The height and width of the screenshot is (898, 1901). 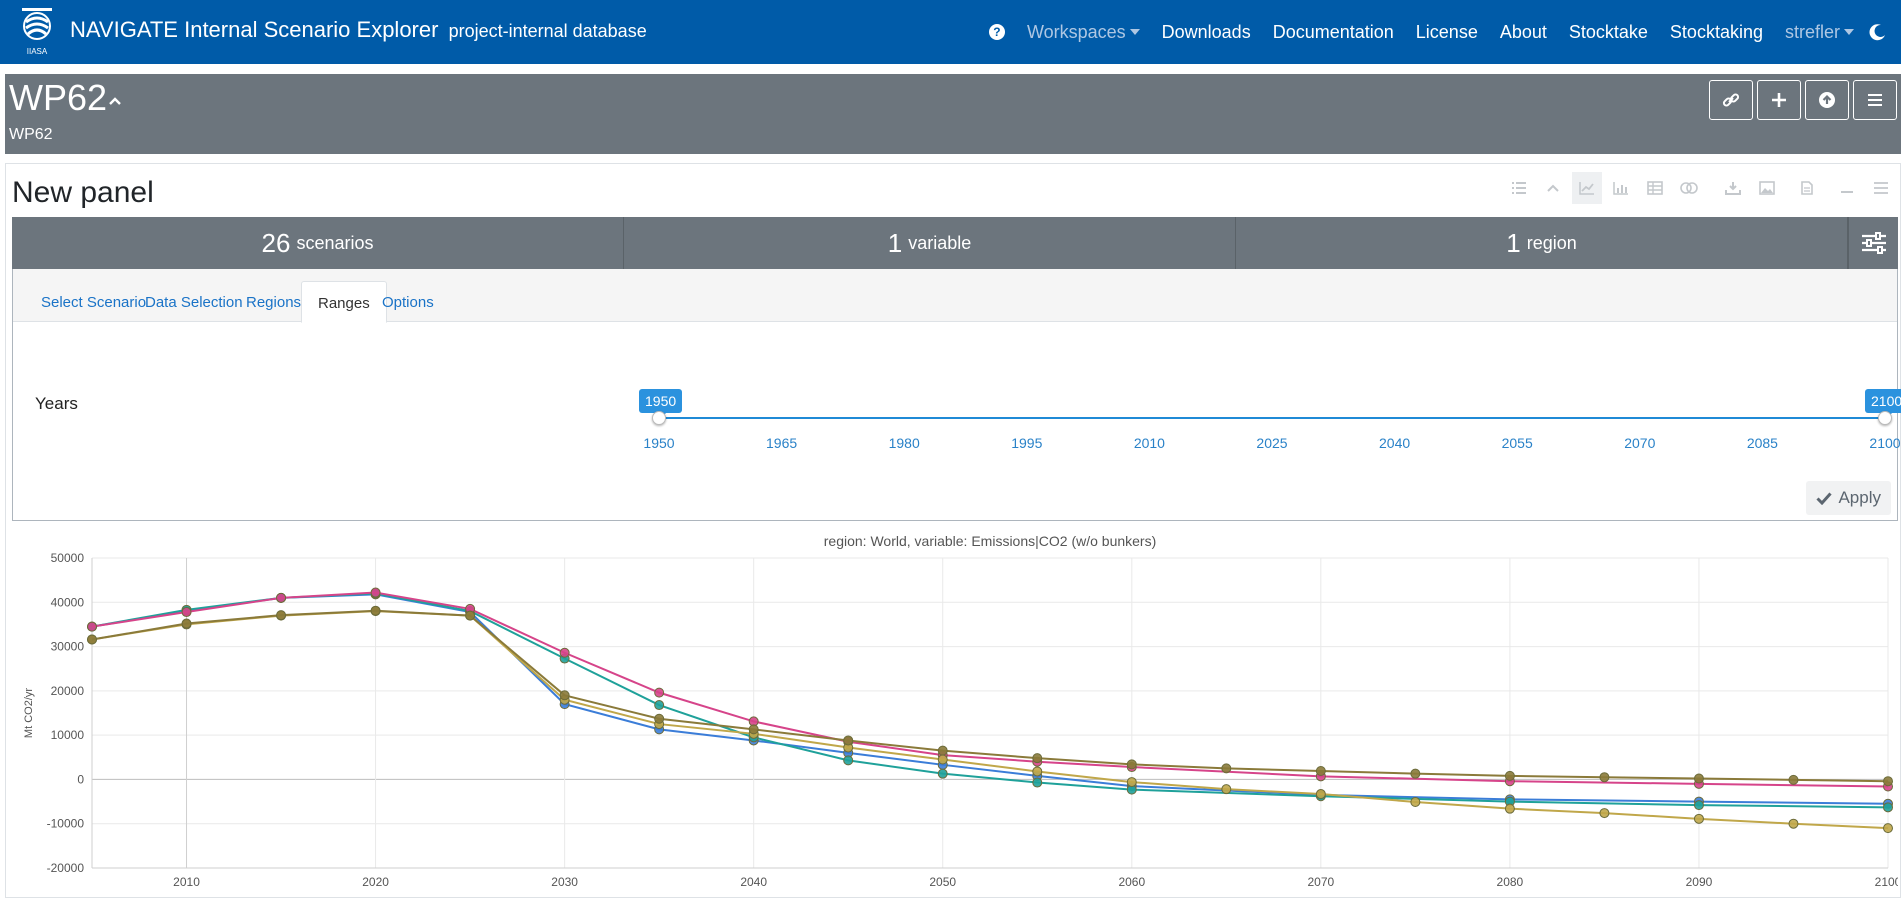 What do you see at coordinates (1517, 443) in the screenshot?
I see `slider-tick-label: 2055` at bounding box center [1517, 443].